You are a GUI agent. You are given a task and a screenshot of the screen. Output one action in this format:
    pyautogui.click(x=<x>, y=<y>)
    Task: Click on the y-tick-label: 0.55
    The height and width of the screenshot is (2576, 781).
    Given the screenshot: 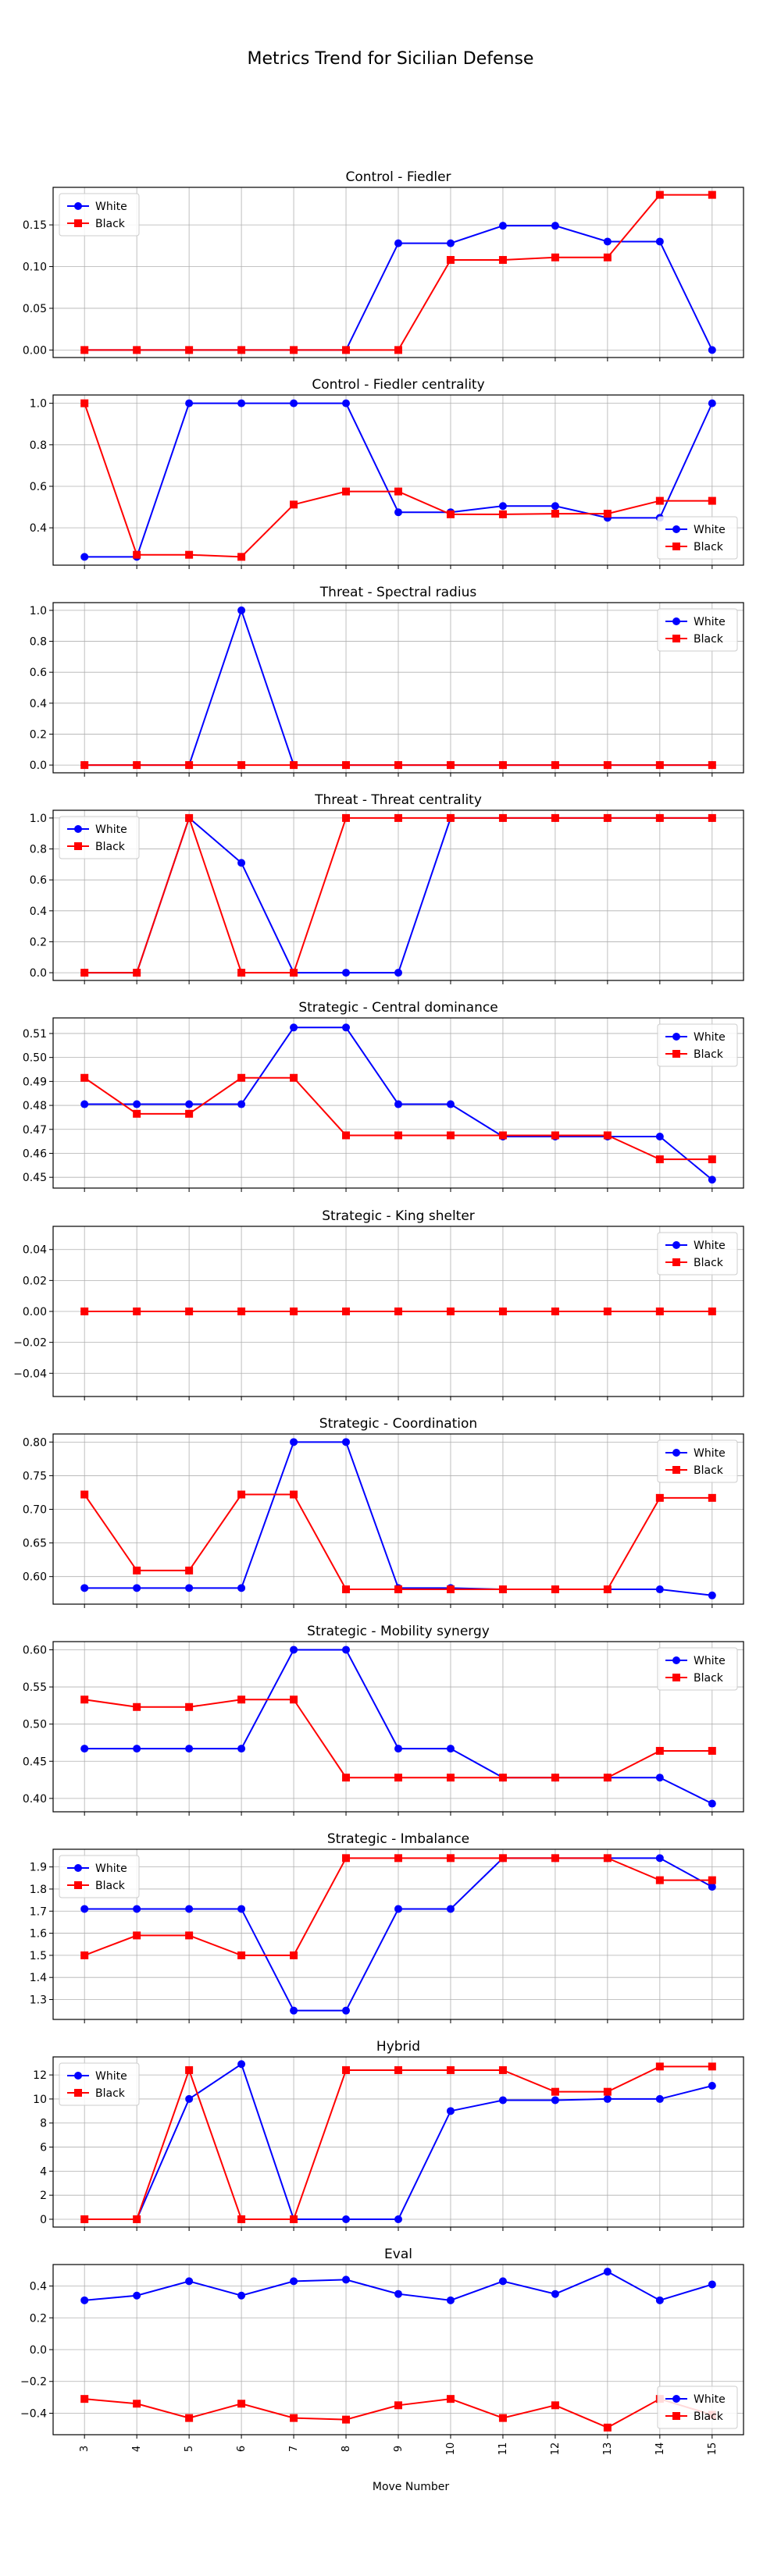 What is the action you would take?
    pyautogui.click(x=35, y=1687)
    